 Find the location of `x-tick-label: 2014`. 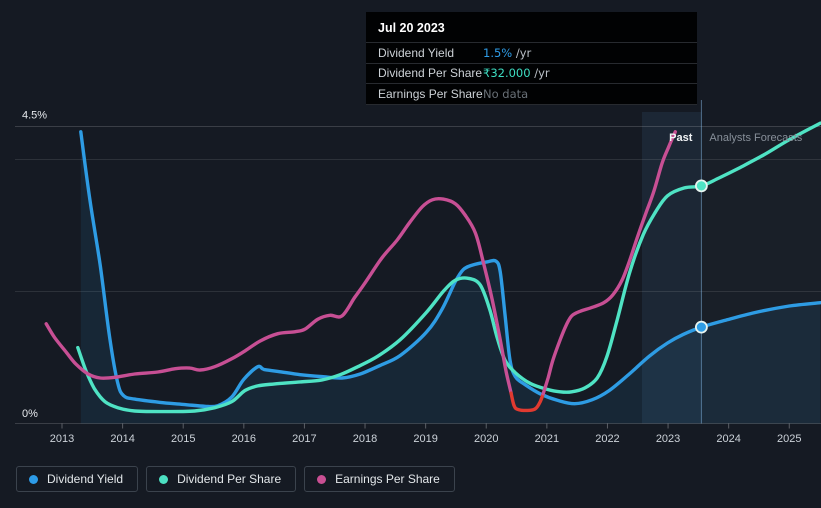

x-tick-label: 2014 is located at coordinates (122, 439).